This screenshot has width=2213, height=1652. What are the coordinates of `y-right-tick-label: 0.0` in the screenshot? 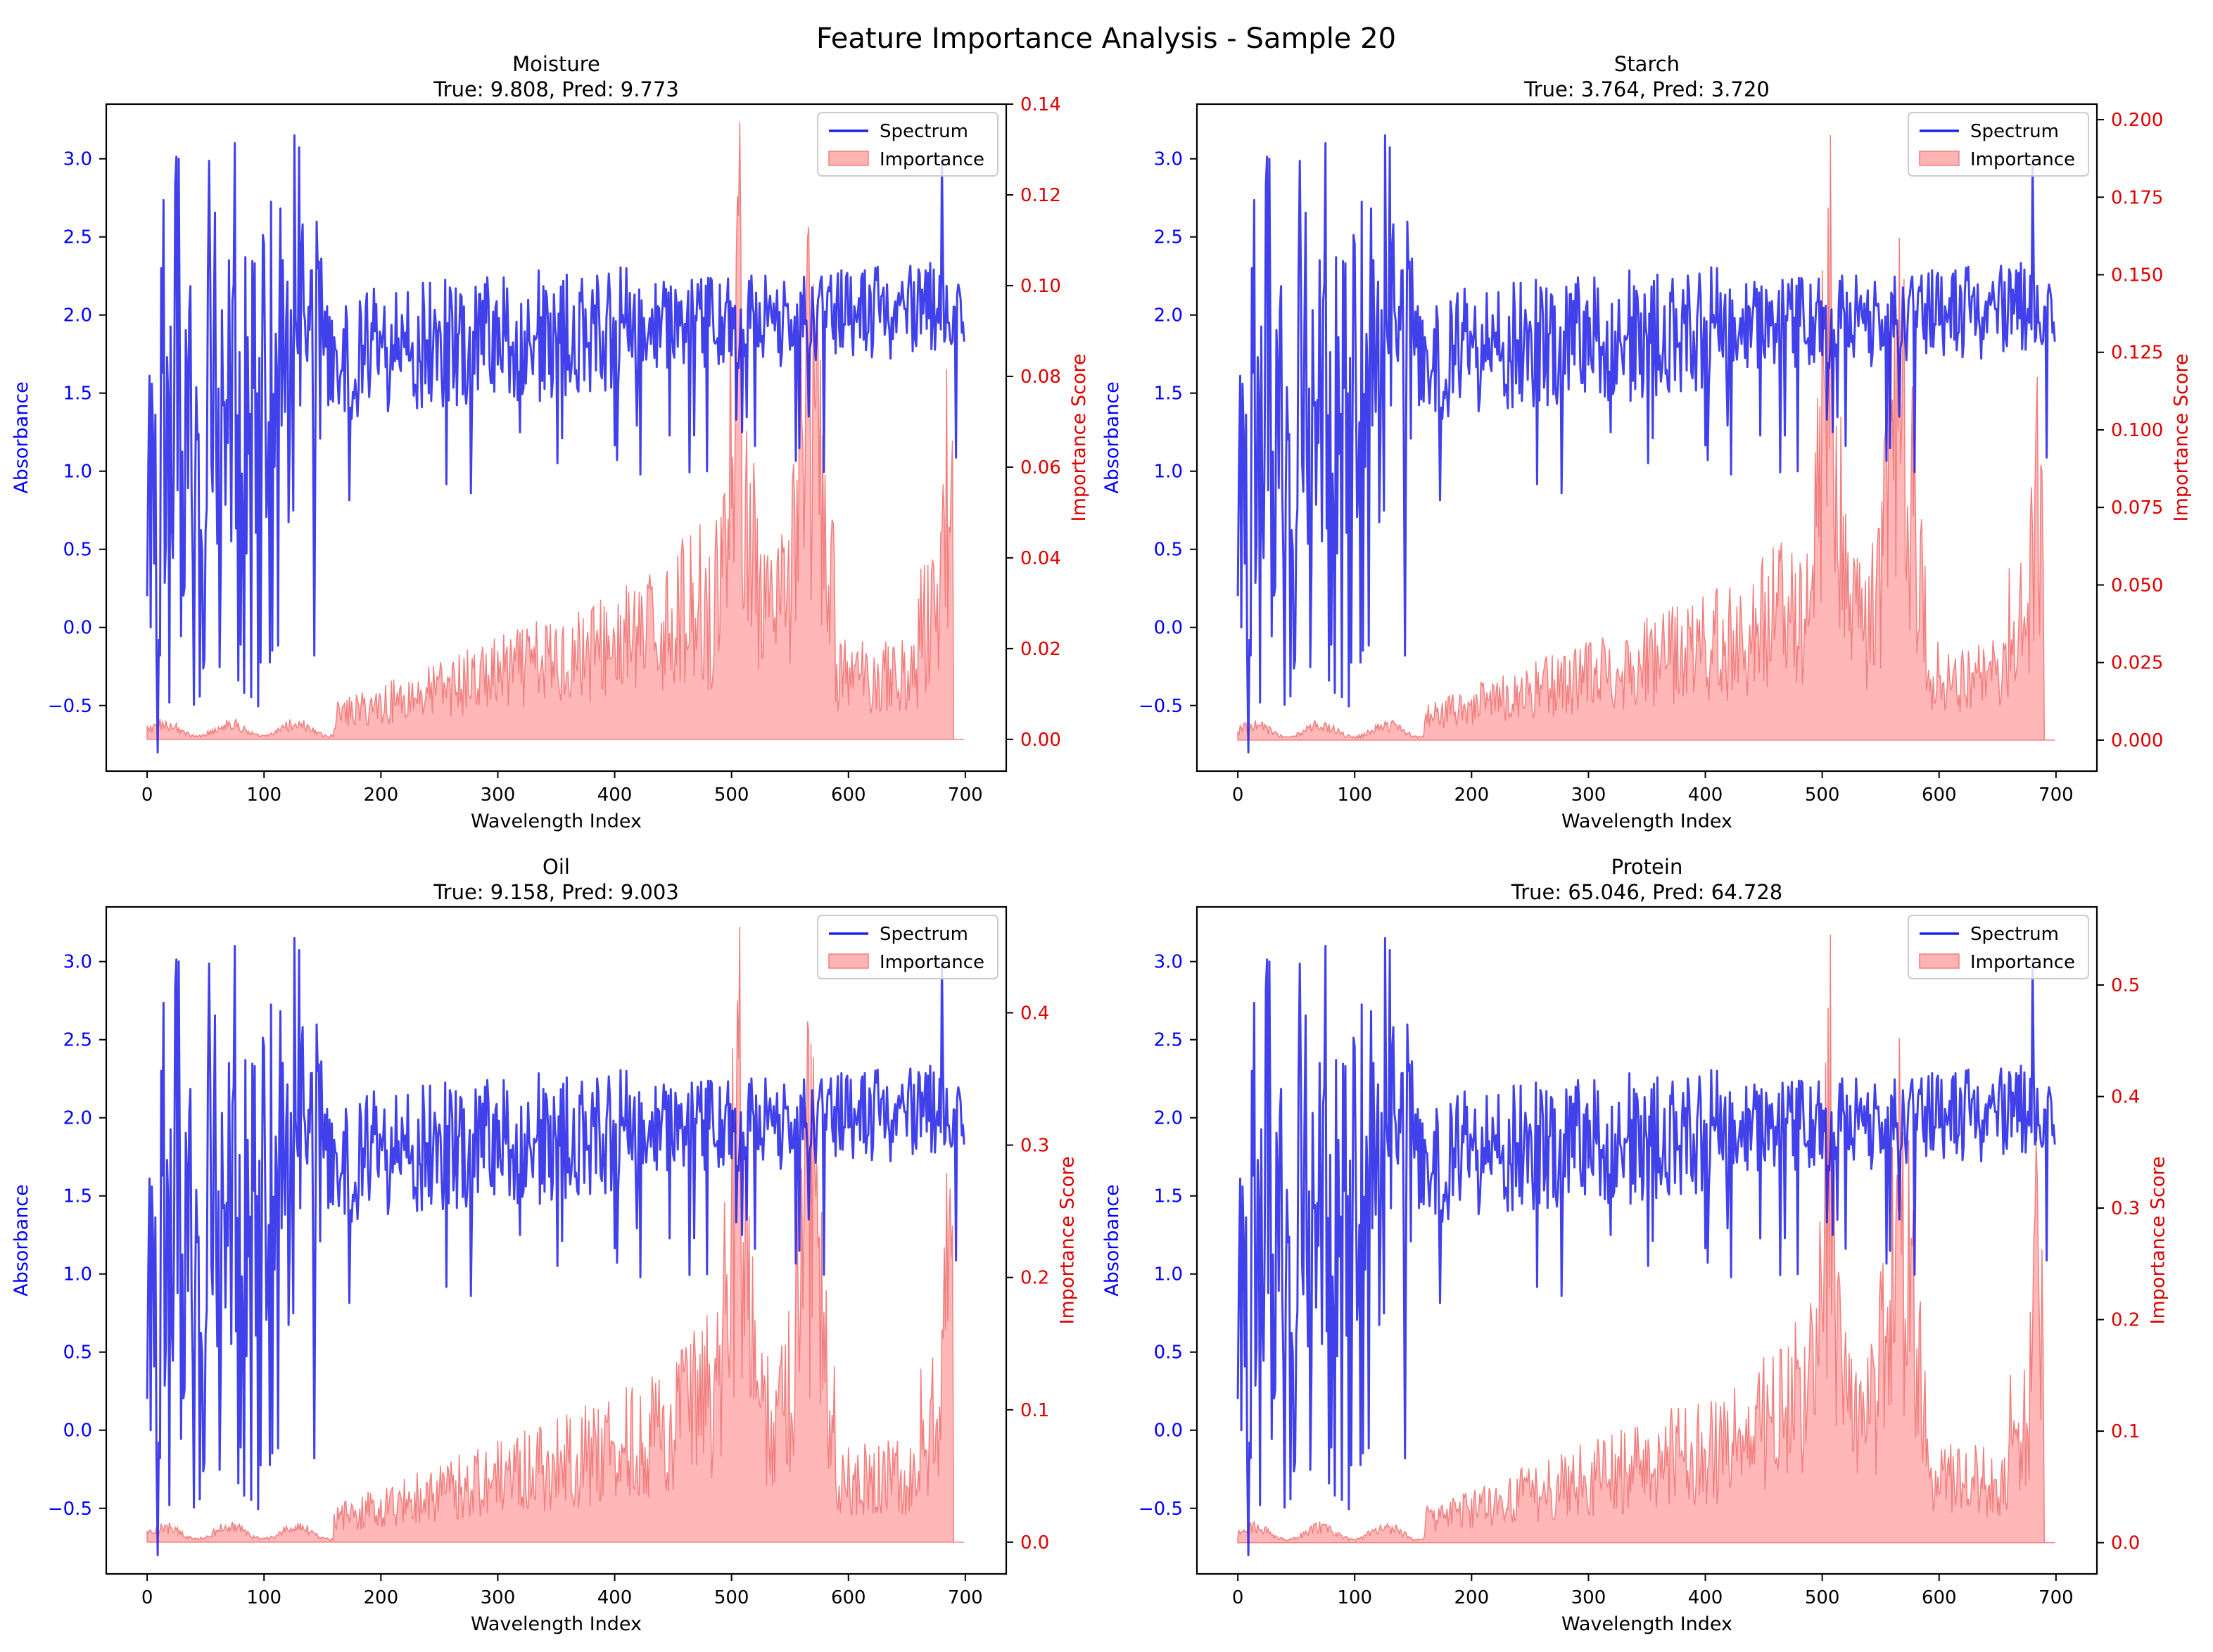 It's located at (2125, 1543).